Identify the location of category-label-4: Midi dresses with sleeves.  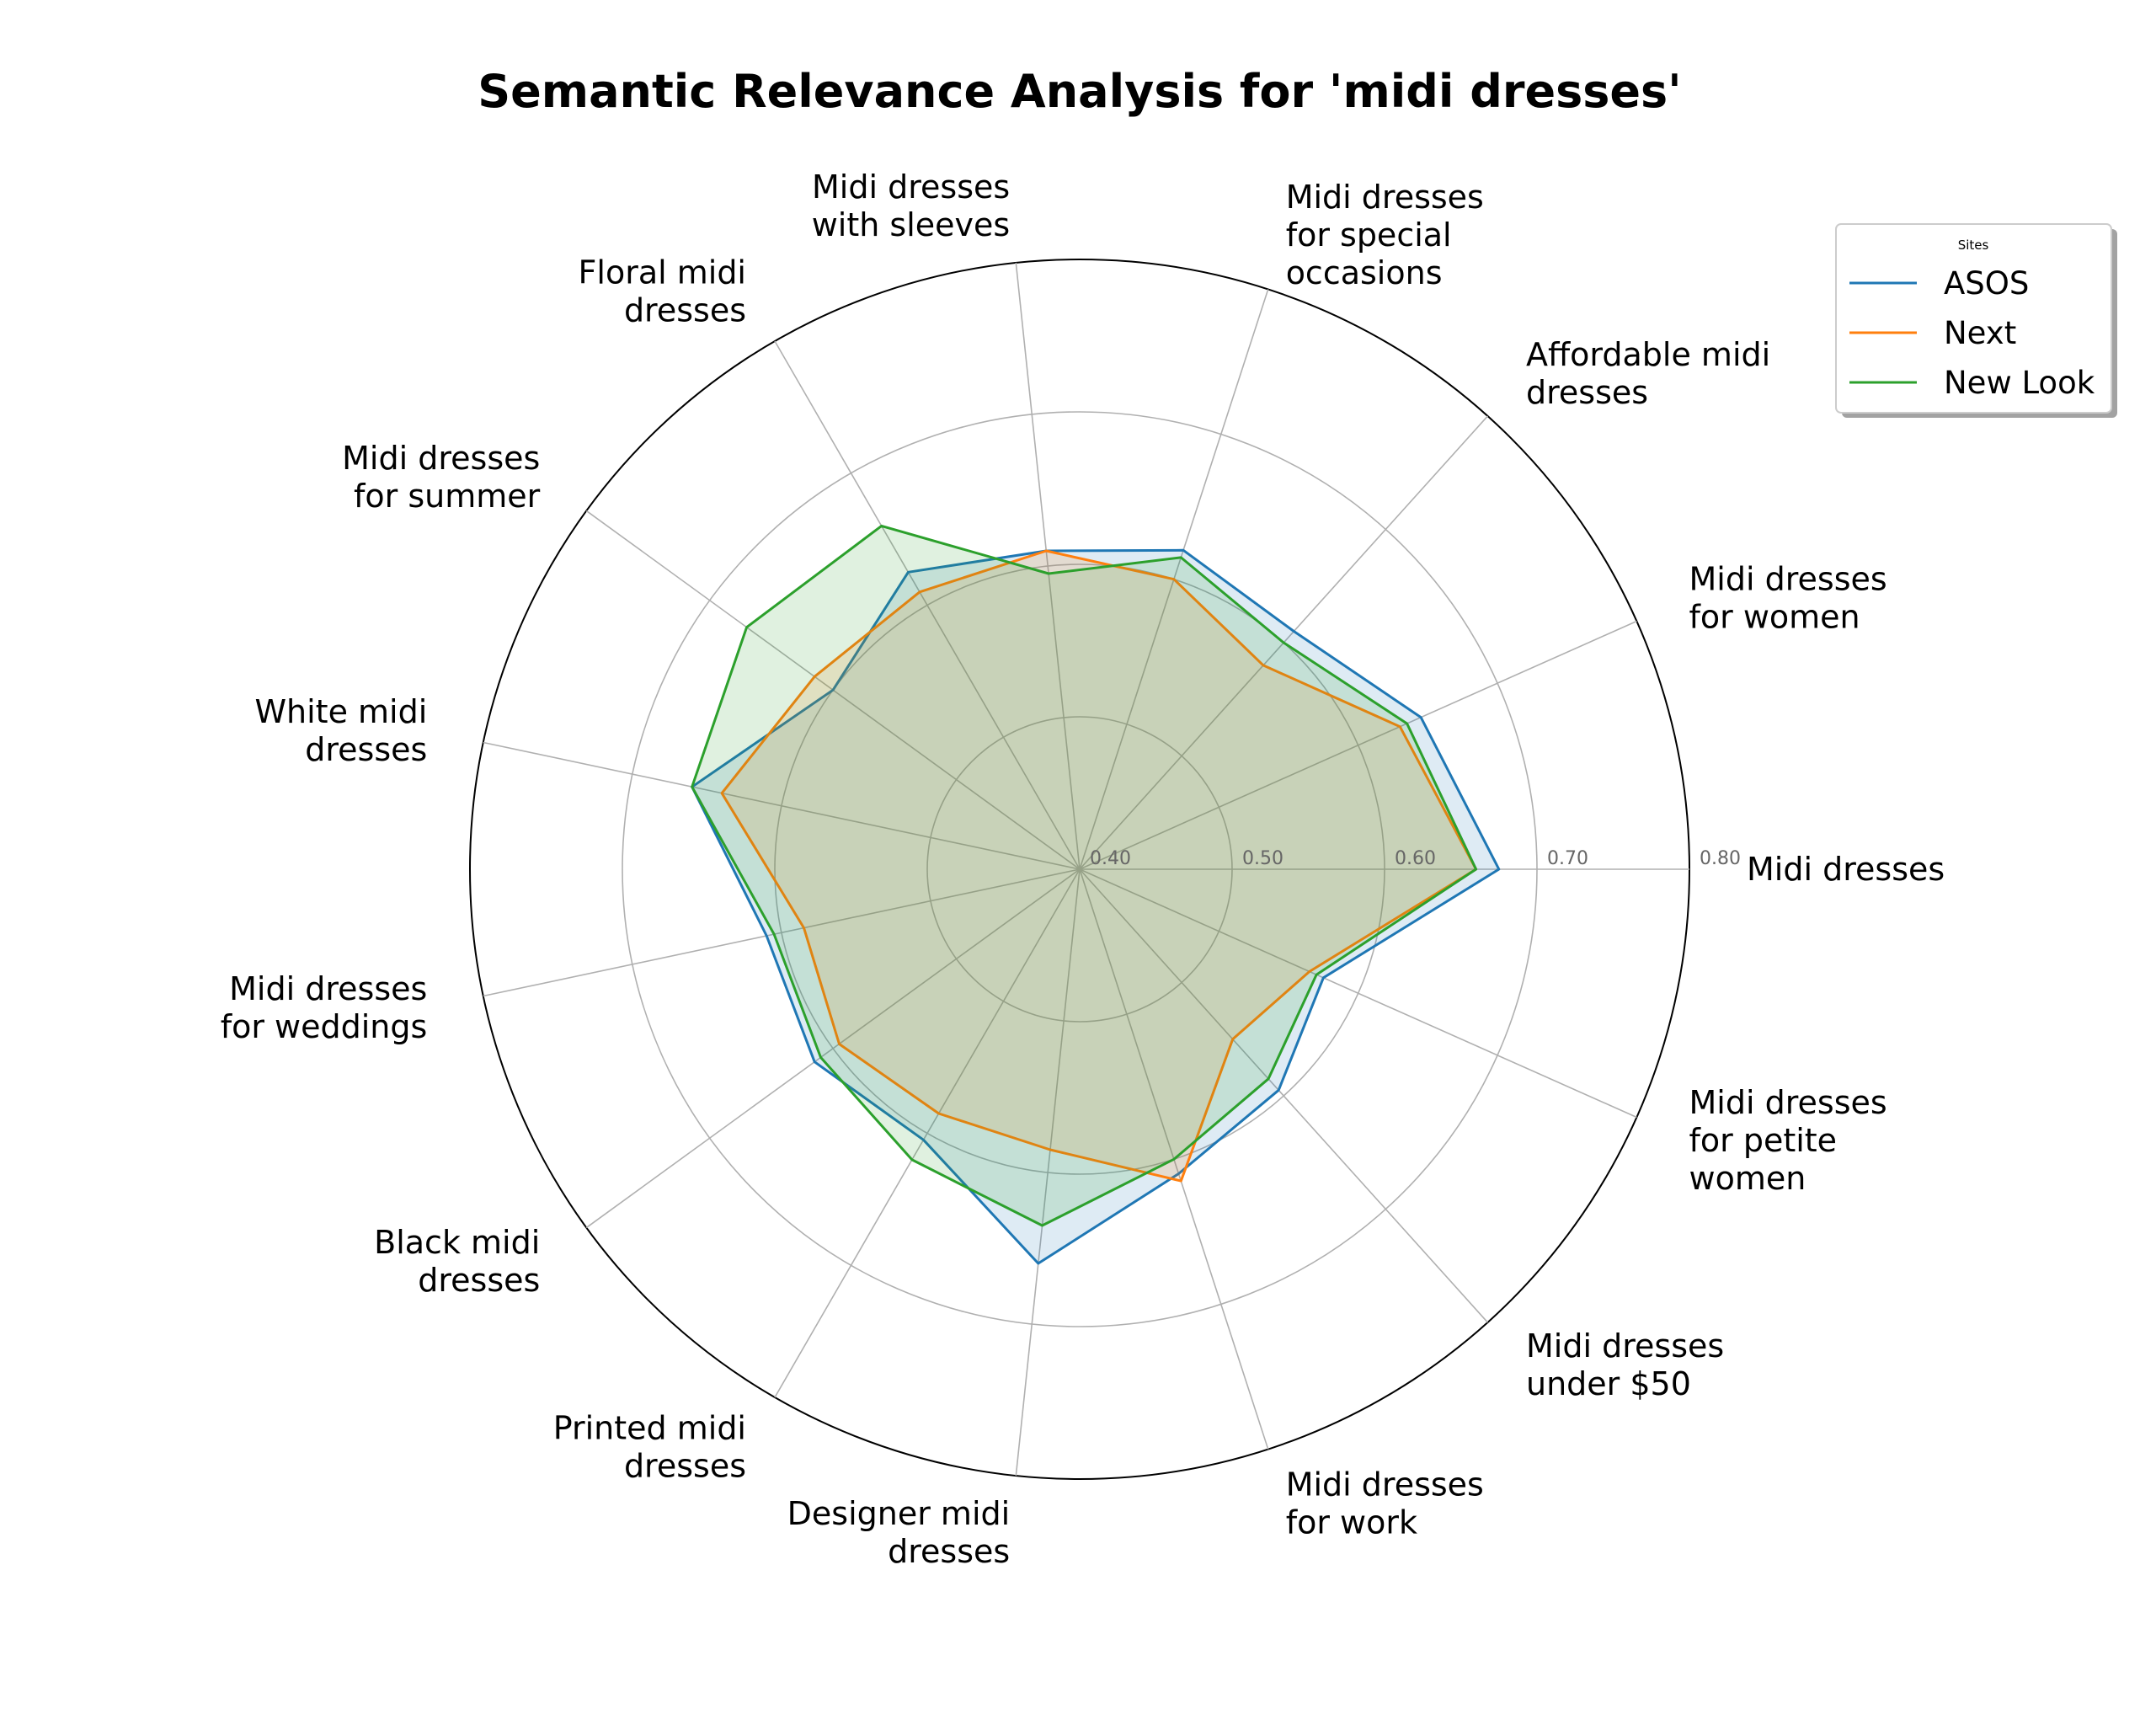
(911, 205).